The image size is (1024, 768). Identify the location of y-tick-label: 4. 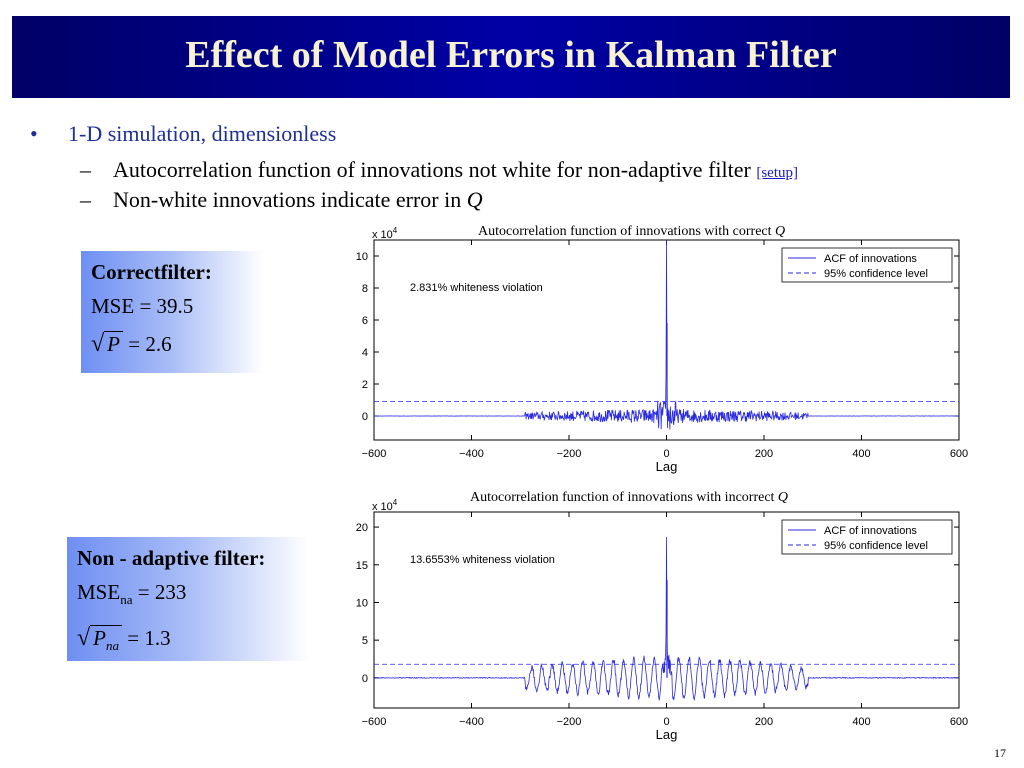
(365, 353).